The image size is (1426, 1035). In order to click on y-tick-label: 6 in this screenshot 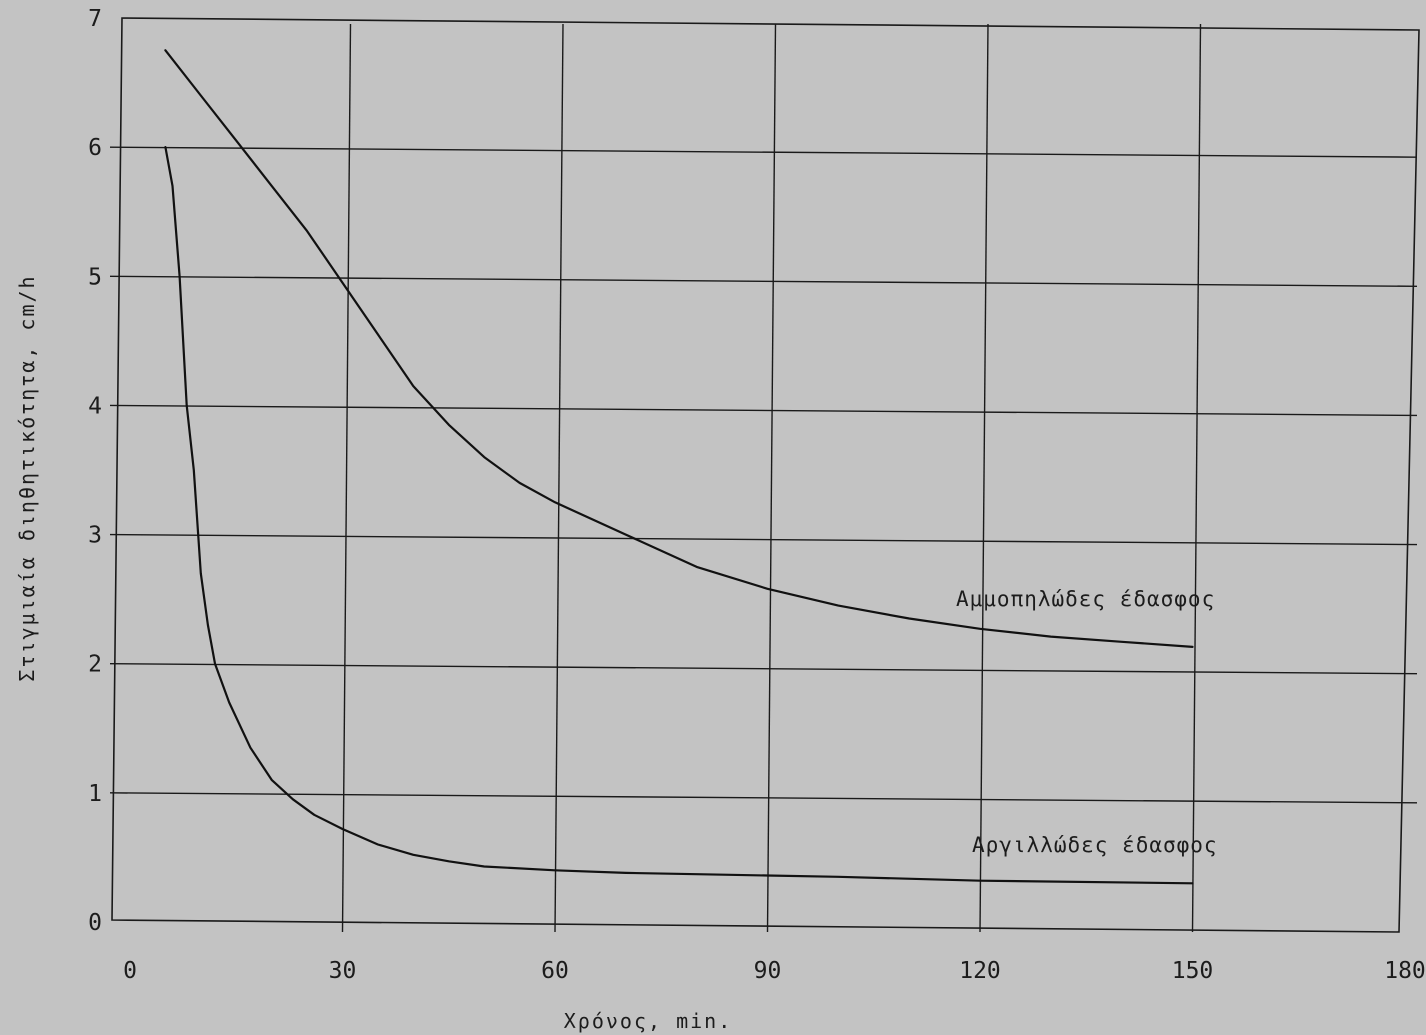, I will do `click(95, 148)`.